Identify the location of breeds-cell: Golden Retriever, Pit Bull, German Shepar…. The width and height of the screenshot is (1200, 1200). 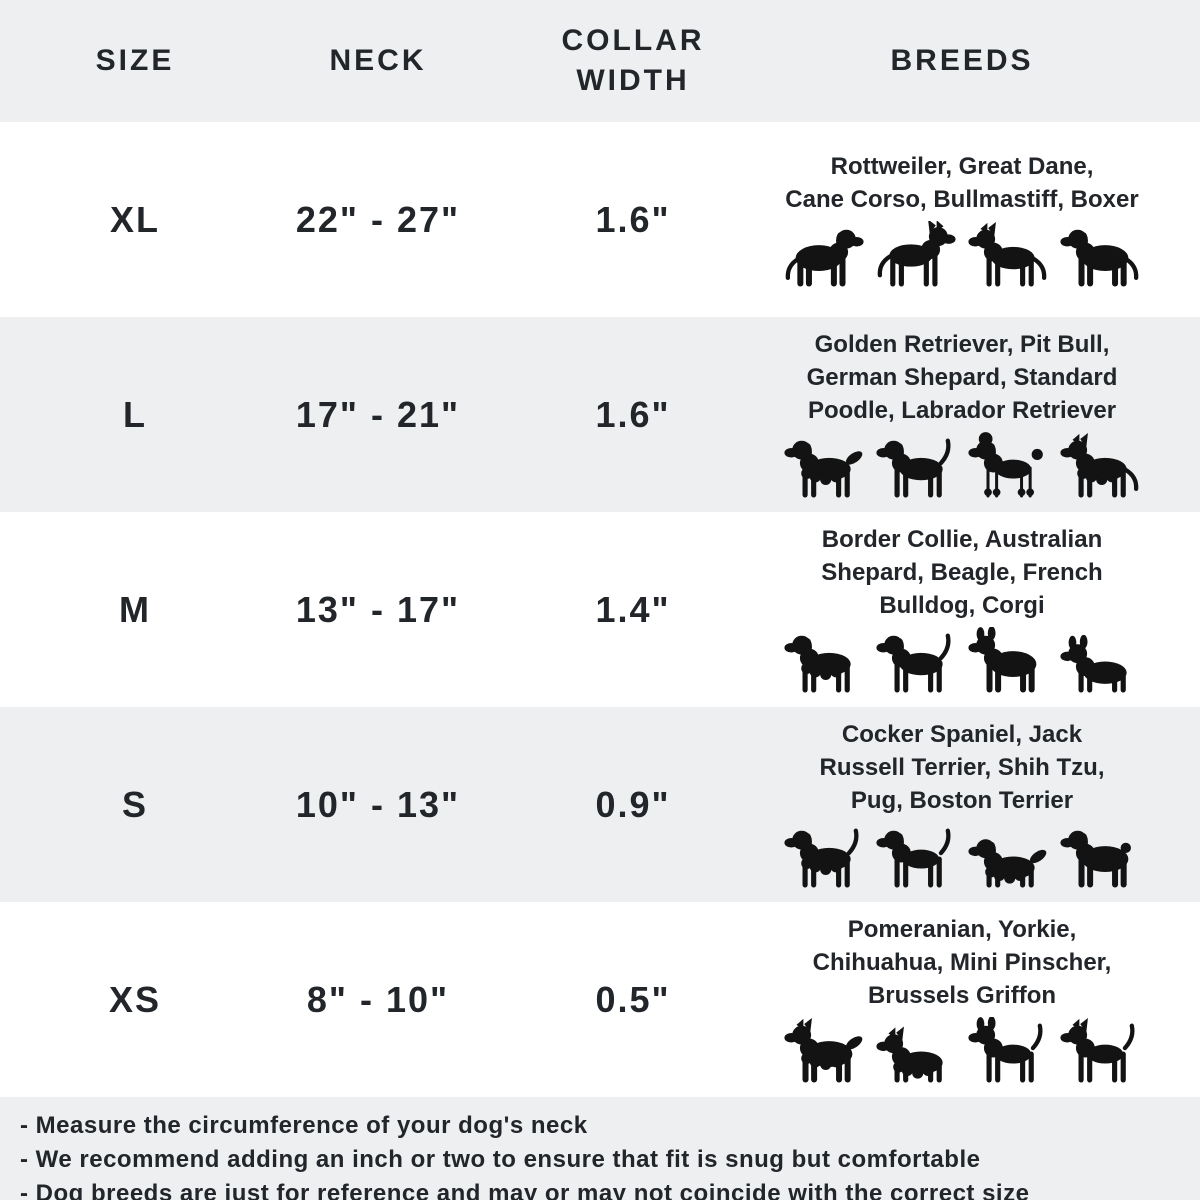
(990, 414).